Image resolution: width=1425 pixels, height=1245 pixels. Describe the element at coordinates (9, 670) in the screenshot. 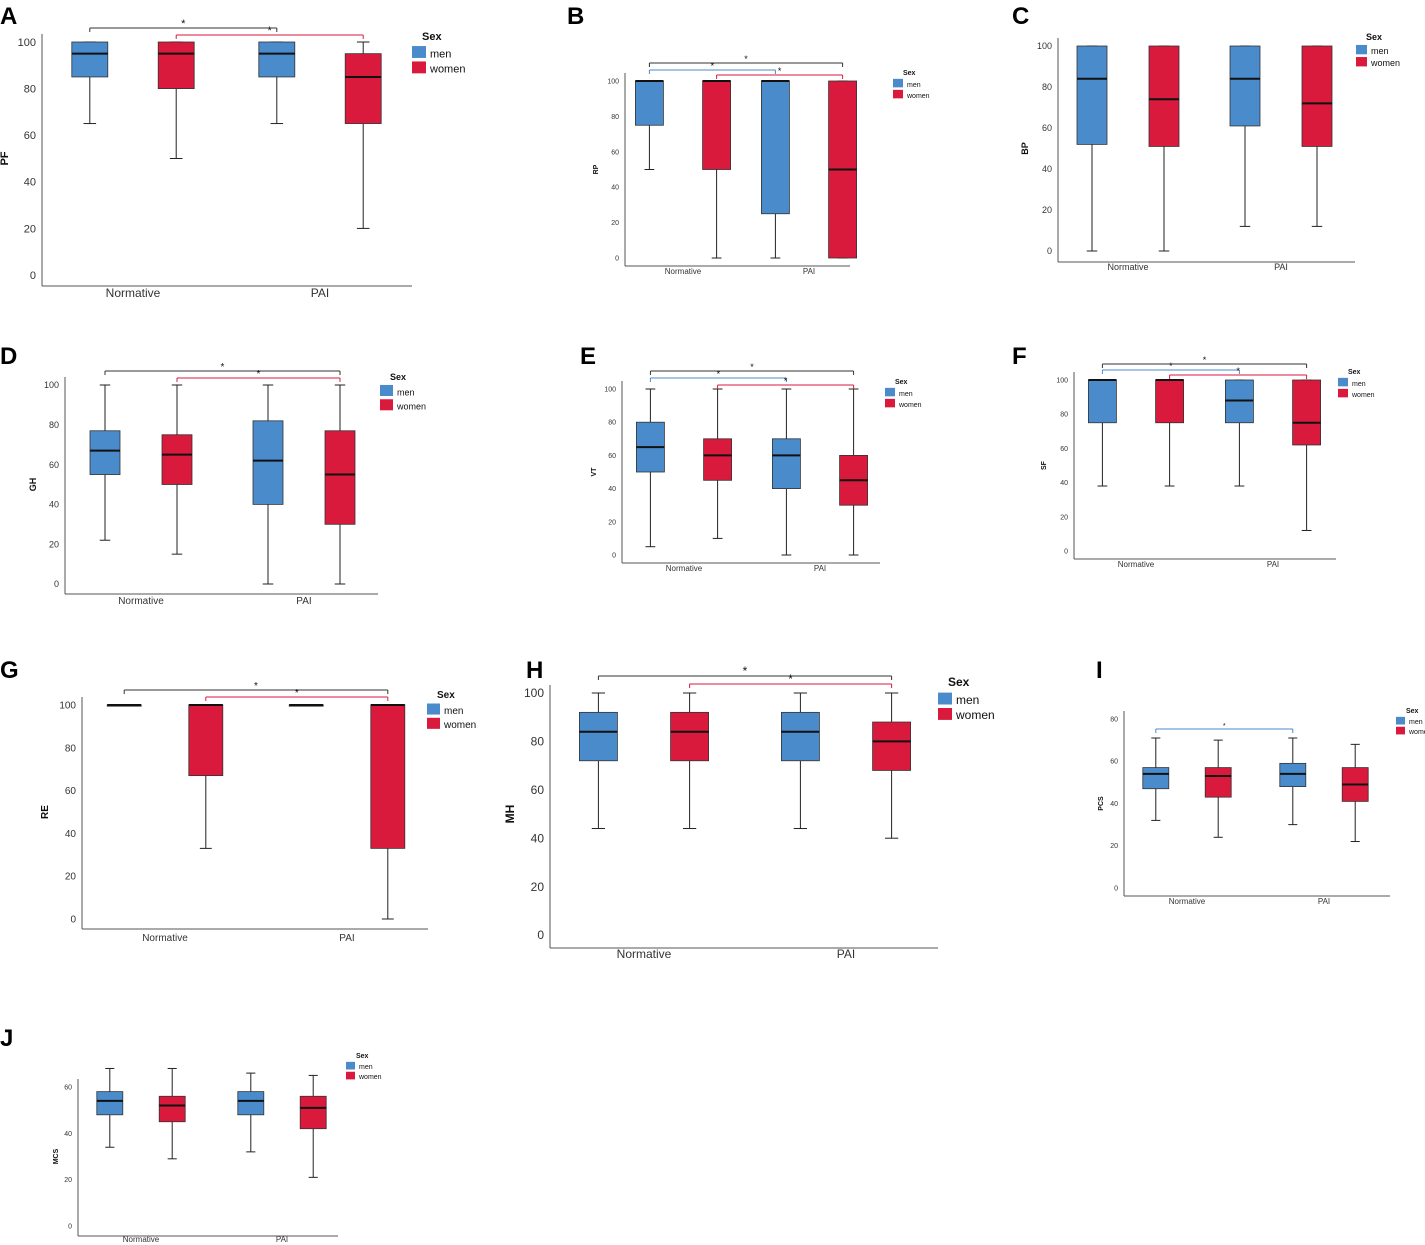

I see `panel-label: G` at that location.